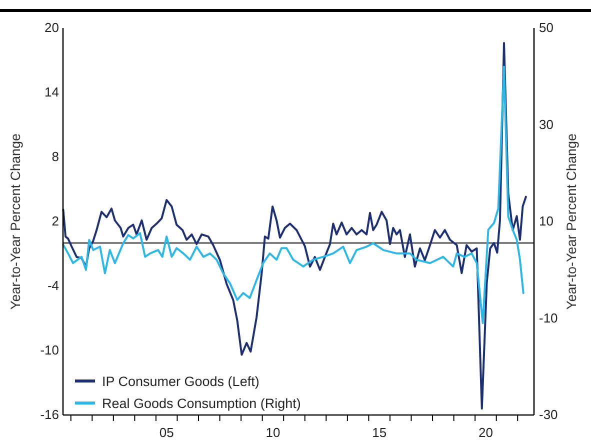  Describe the element at coordinates (379, 432) in the screenshot. I see `x-tick-label: 15` at that location.